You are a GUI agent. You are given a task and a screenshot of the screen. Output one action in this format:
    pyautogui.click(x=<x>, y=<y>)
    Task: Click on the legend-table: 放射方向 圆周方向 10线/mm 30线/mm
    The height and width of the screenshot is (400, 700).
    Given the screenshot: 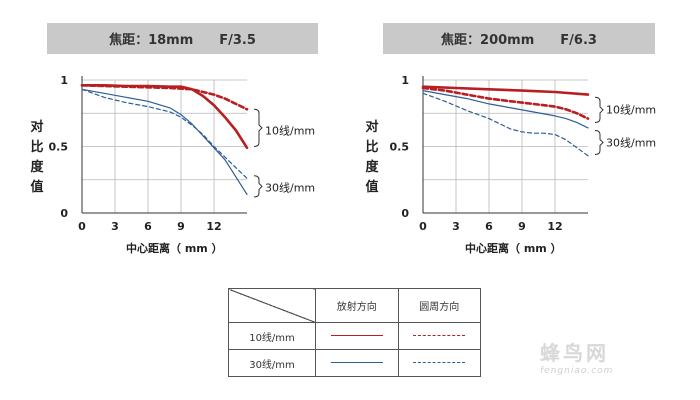 What is the action you would take?
    pyautogui.click(x=354, y=332)
    